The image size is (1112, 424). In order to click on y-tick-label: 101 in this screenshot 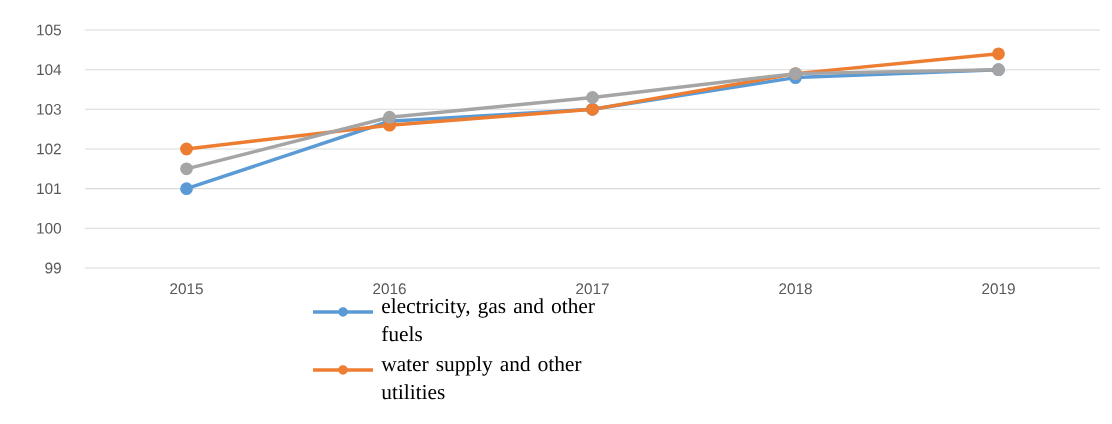, I will do `click(49, 189)`.